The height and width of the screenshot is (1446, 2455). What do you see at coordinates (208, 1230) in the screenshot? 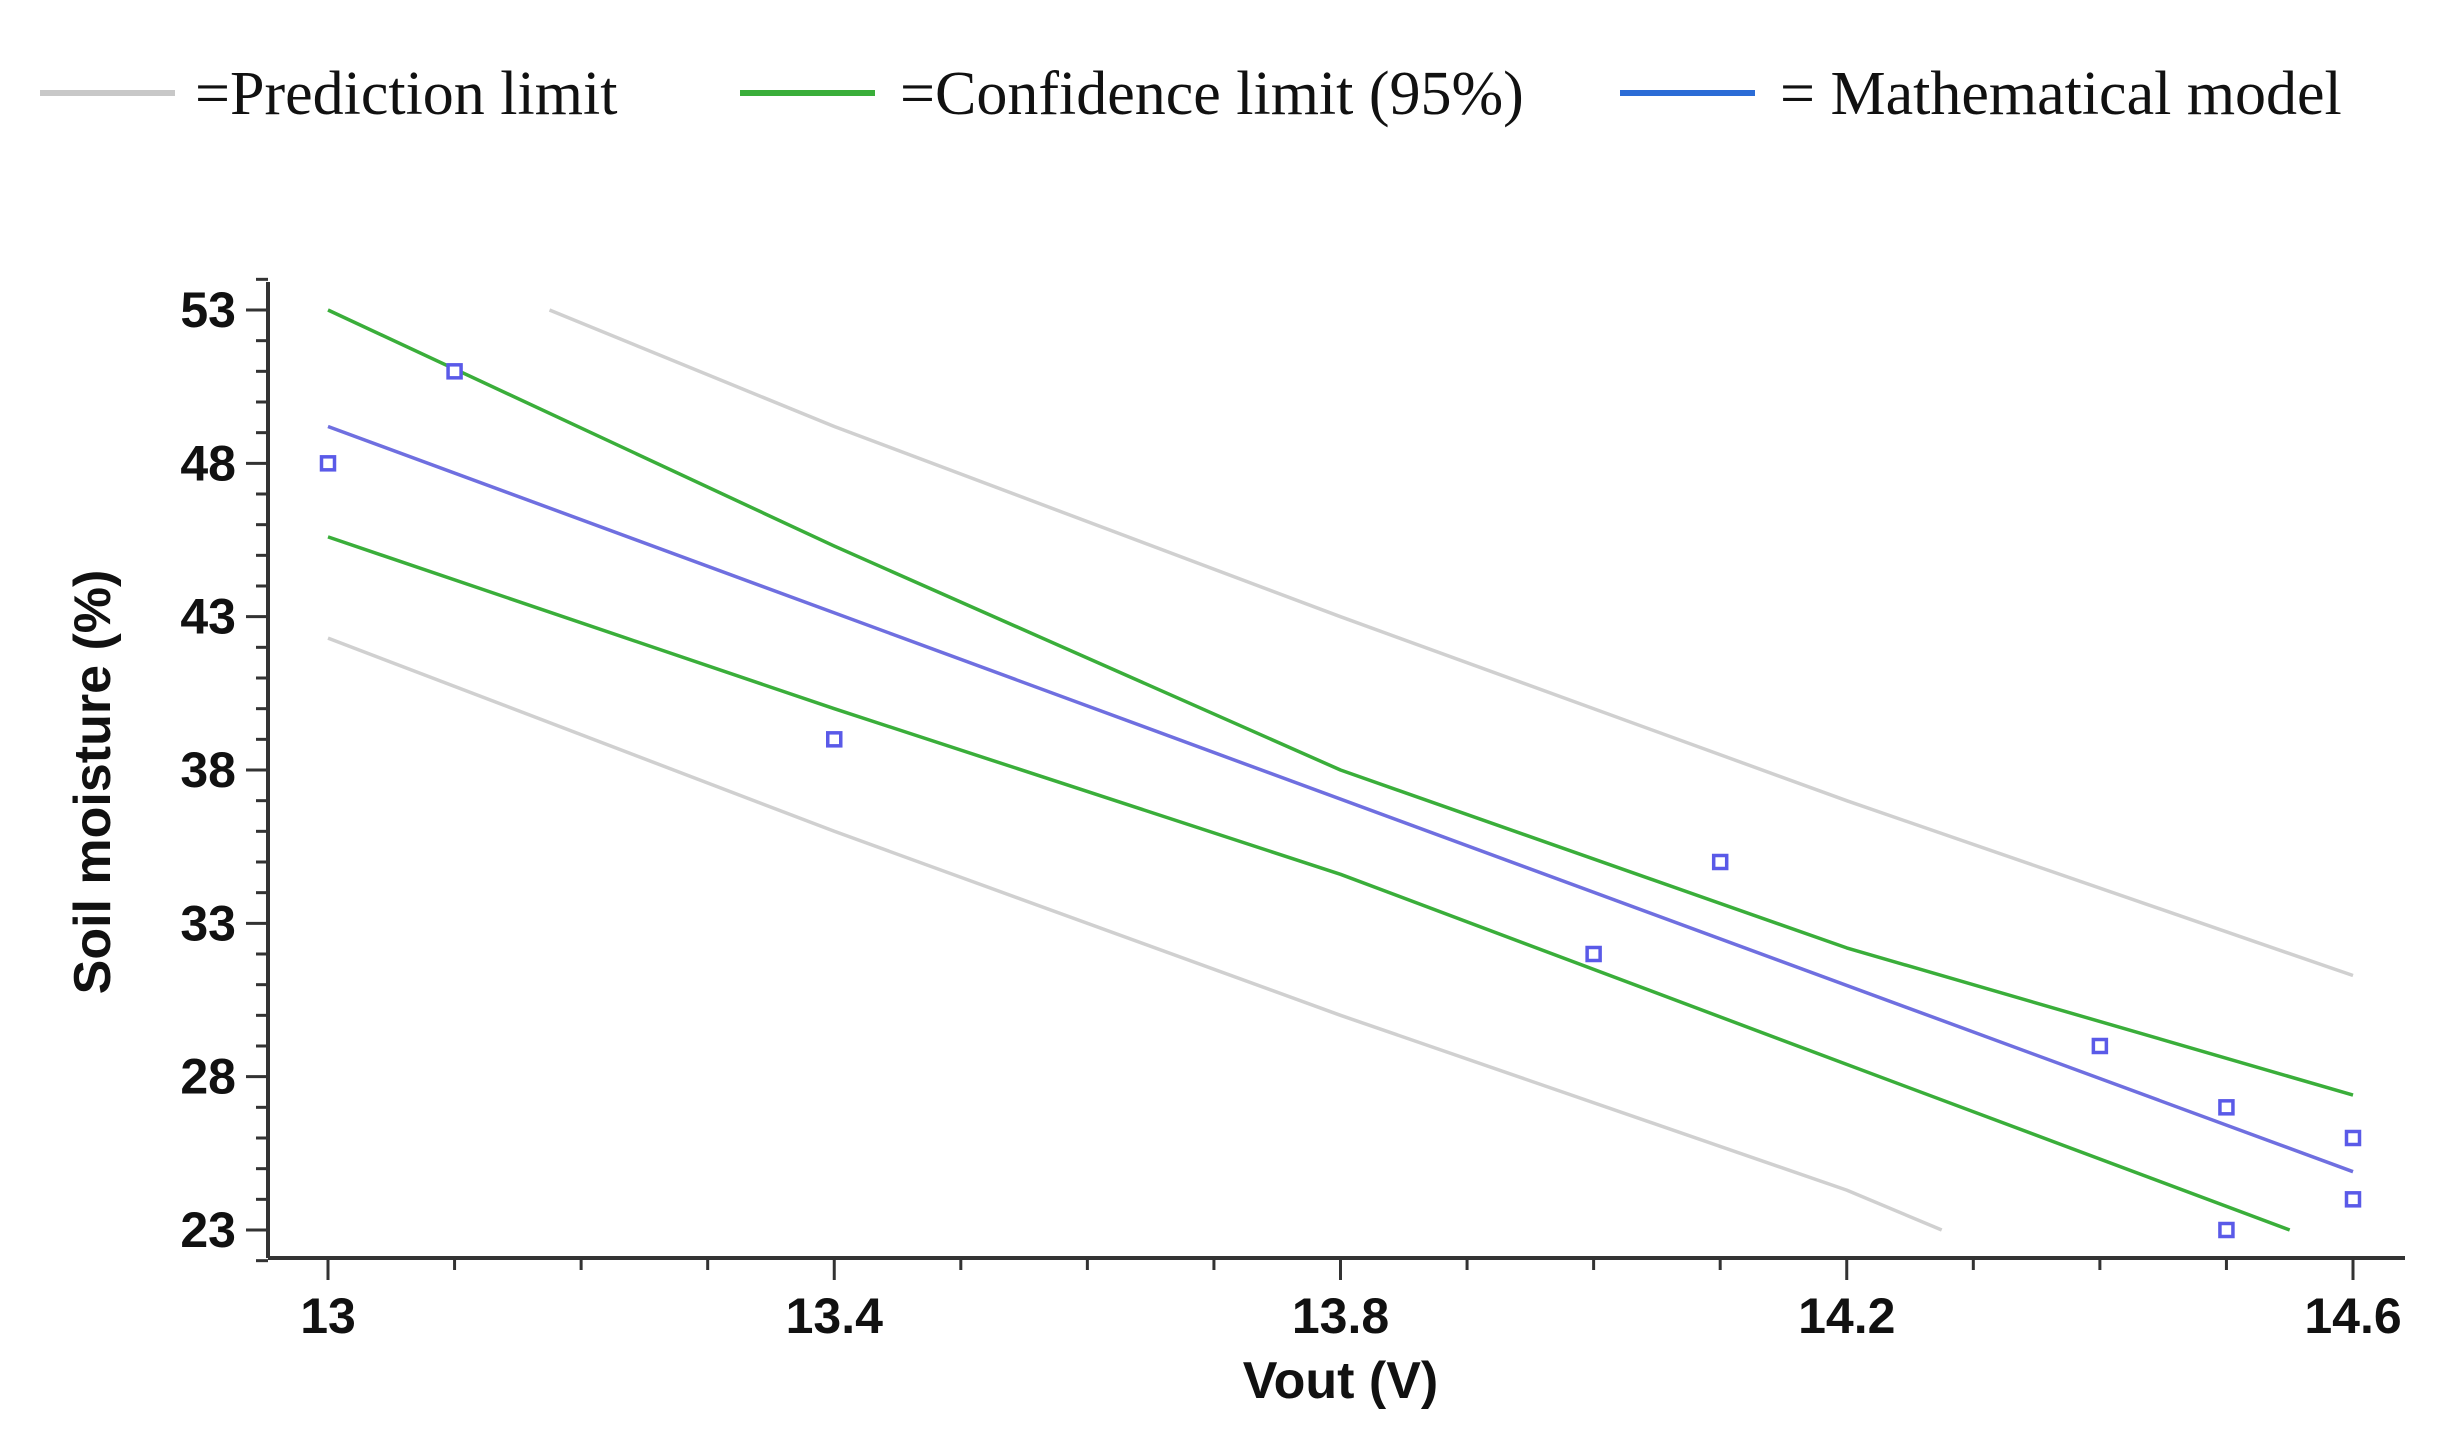
I see `y-tick-label: 23` at bounding box center [208, 1230].